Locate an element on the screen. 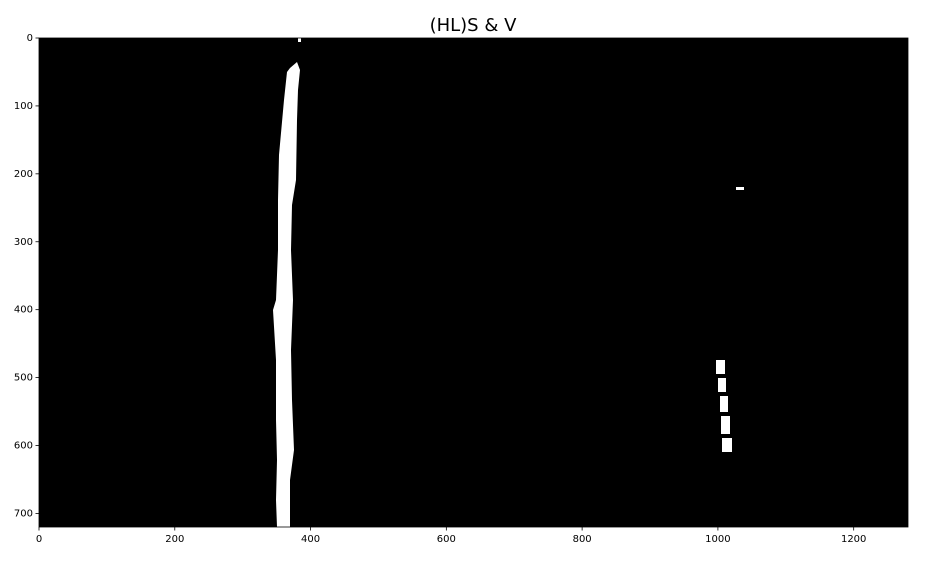 This screenshot has height=567, width=948. x-tick-label: 1200 is located at coordinates (853, 539).